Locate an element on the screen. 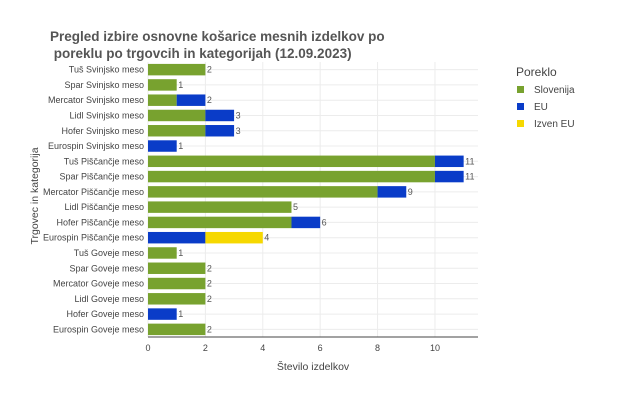 The image size is (640, 401). data-label: 5 is located at coordinates (295, 207).